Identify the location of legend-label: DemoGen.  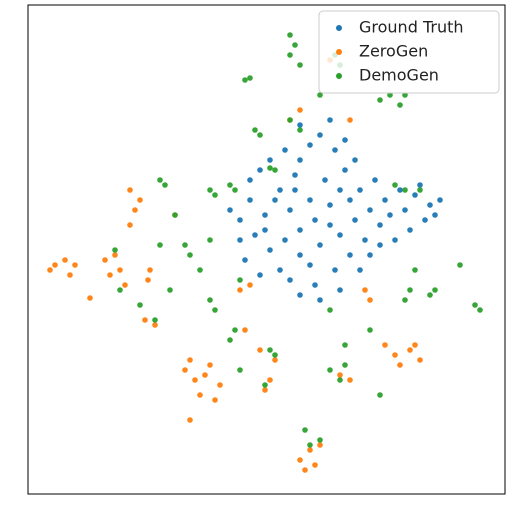
(399, 75).